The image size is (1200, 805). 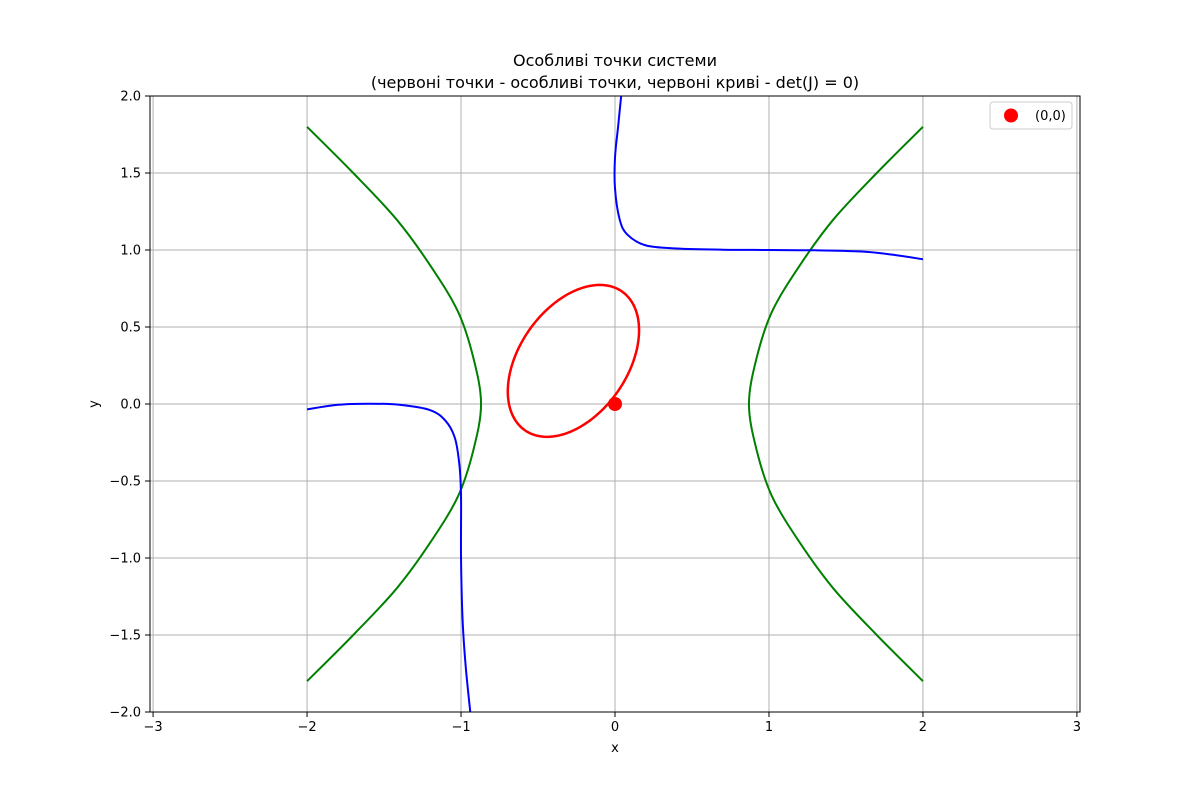 What do you see at coordinates (130, 97) in the screenshot?
I see `y-tick-label: 2.0` at bounding box center [130, 97].